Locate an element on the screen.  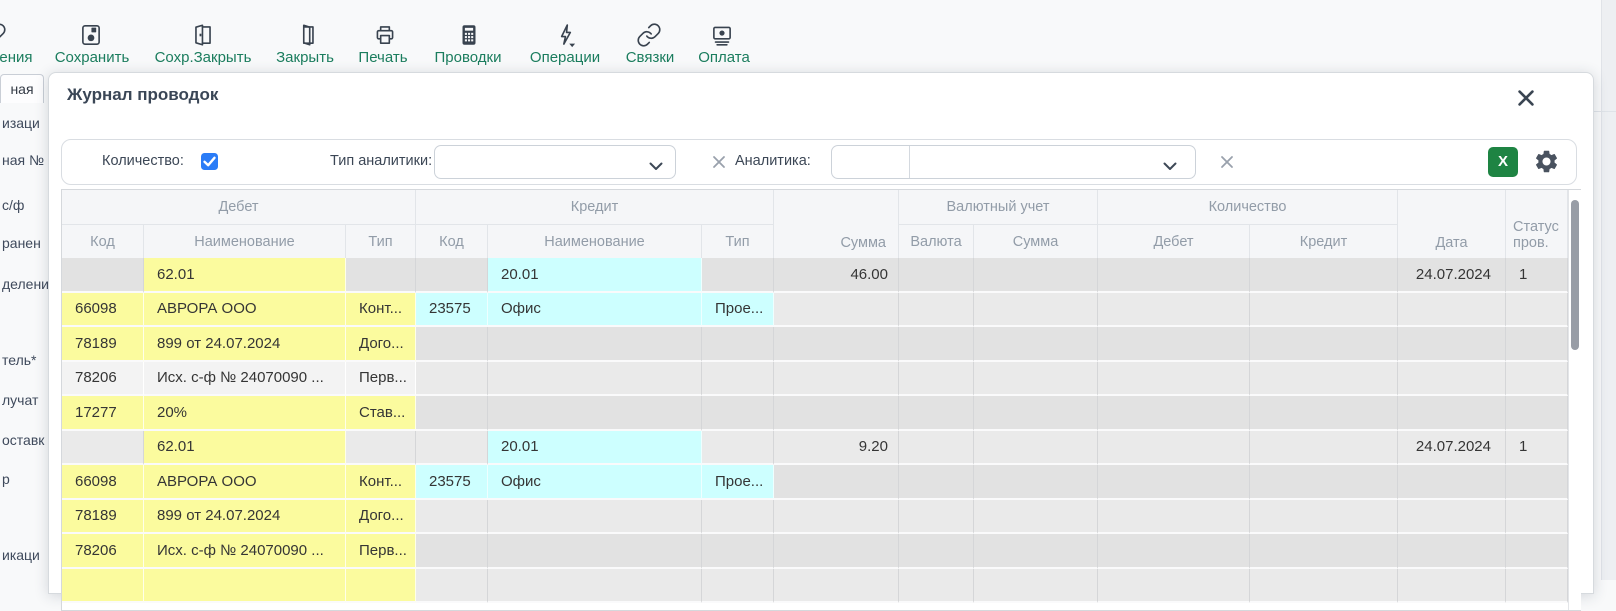
vertical-scrollbar is located at coordinates (1574, 400).